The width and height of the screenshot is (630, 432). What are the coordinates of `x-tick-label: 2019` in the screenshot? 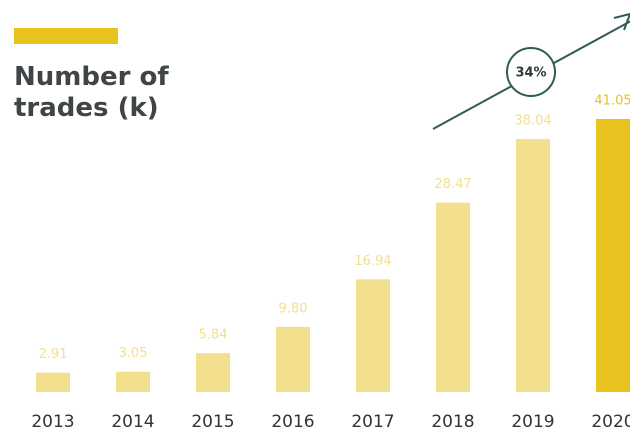 It's located at (532, 422).